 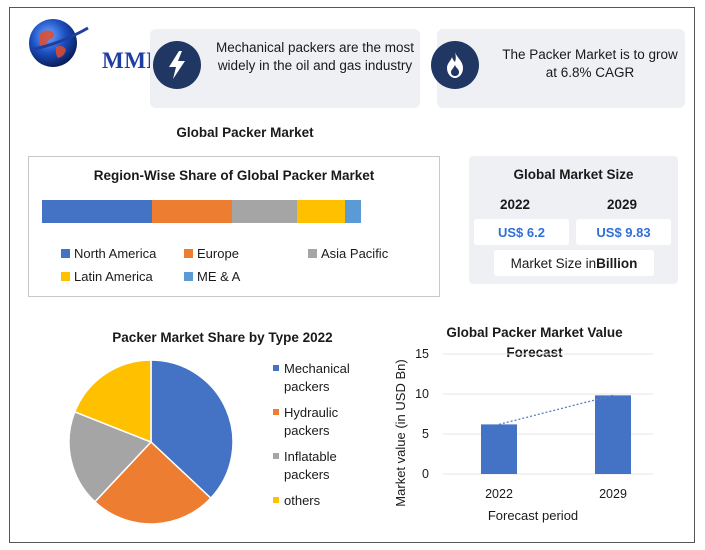 What do you see at coordinates (425, 474) in the screenshot?
I see `y-tick-label: 0` at bounding box center [425, 474].